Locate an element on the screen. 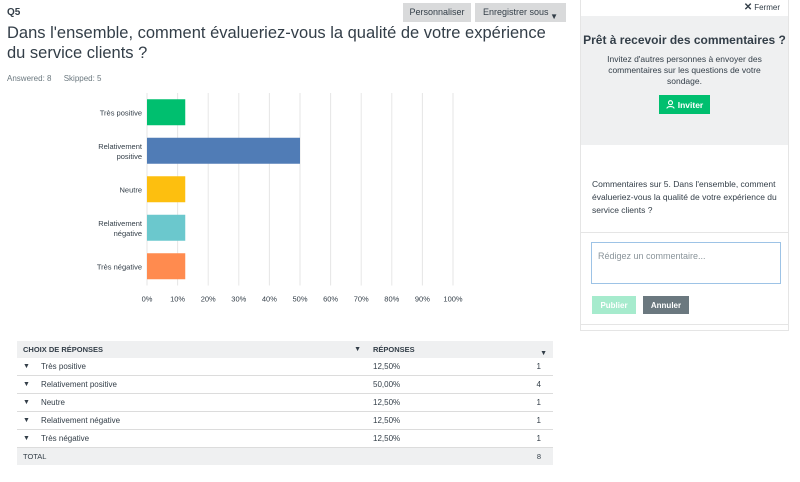  x-tick-label: 30% is located at coordinates (238, 299).